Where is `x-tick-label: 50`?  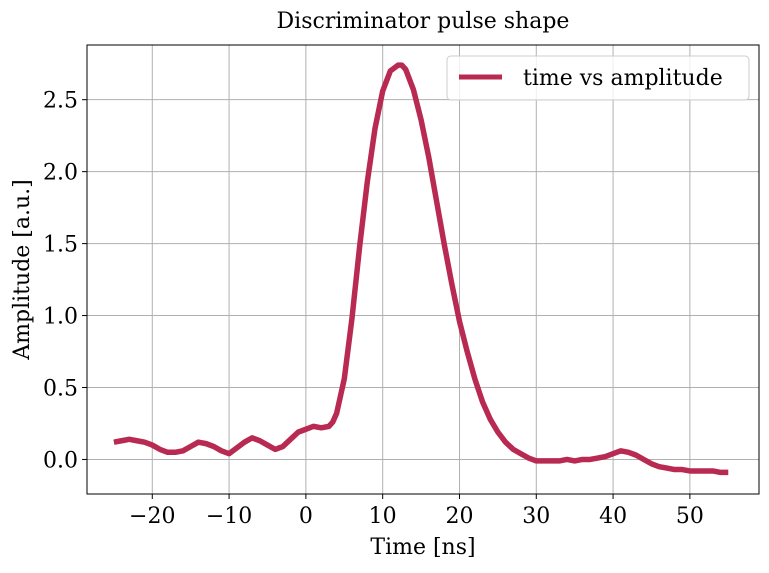 x-tick-label: 50 is located at coordinates (690, 516).